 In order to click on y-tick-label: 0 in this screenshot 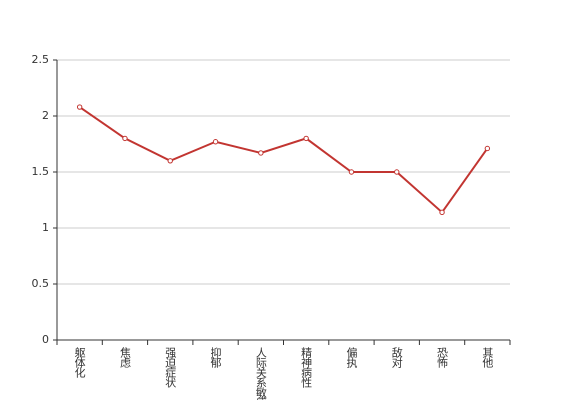, I will do `click(45, 339)`.